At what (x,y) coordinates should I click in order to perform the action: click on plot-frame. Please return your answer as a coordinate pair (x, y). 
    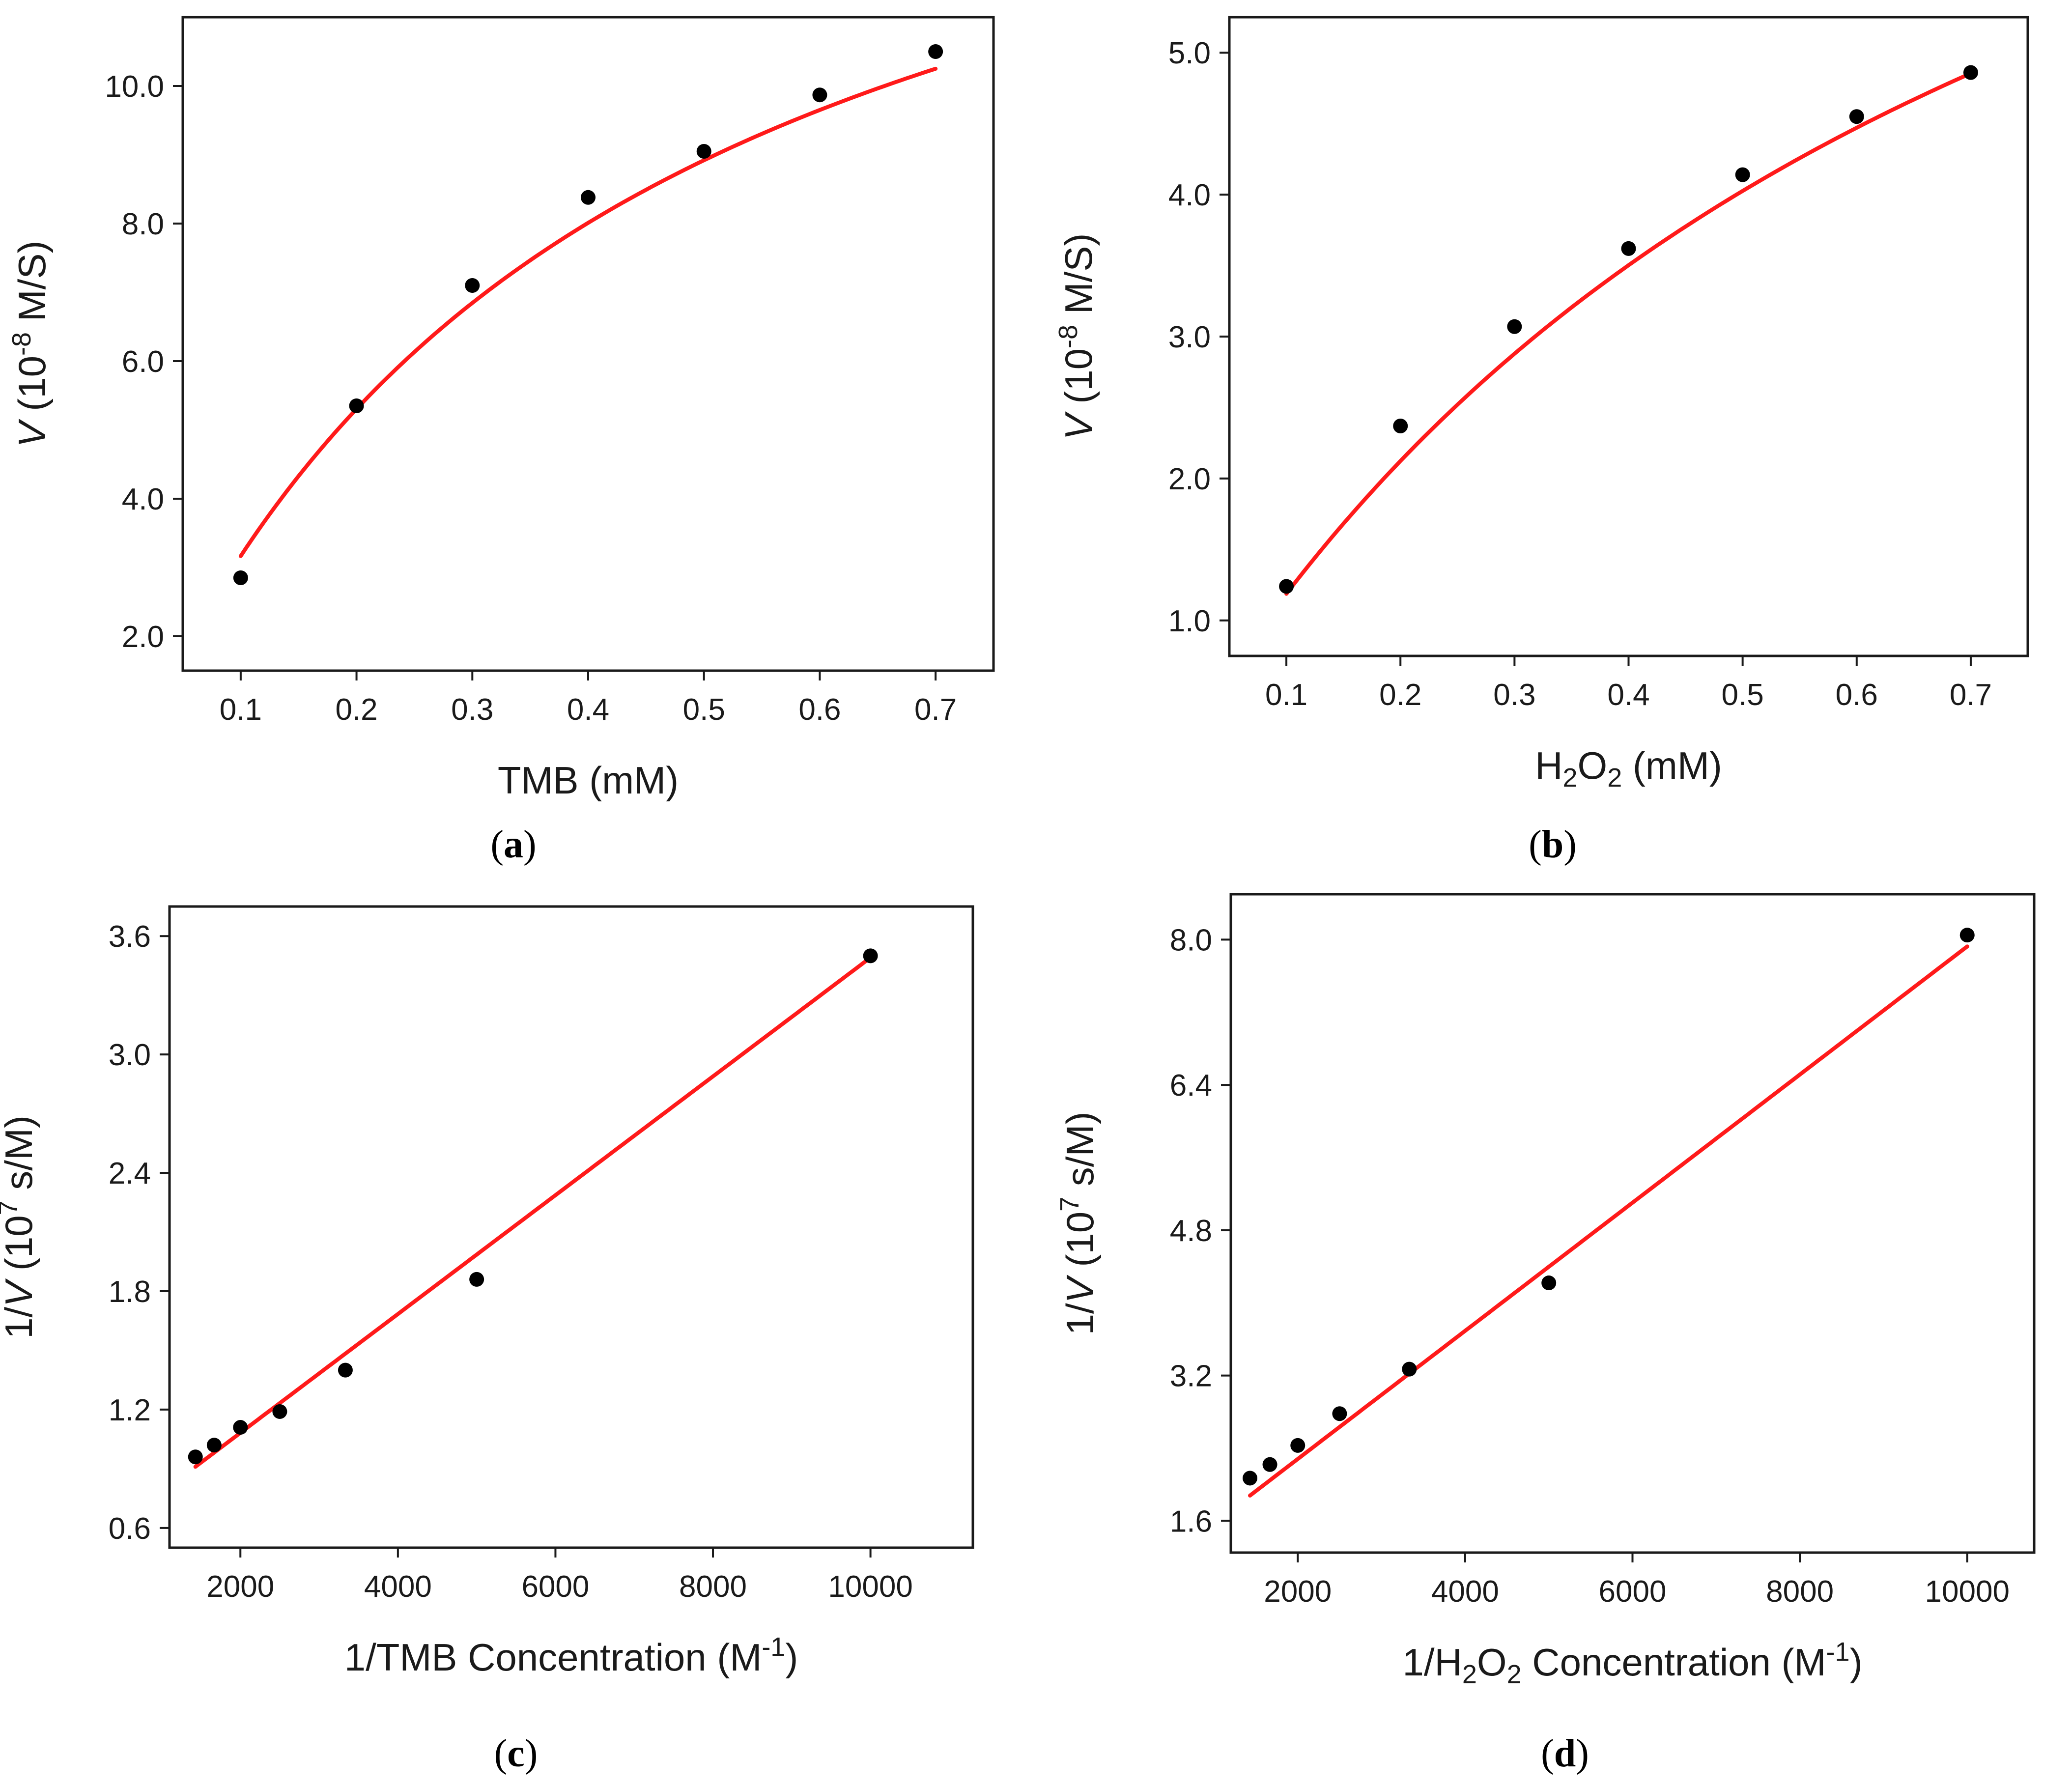
    Looking at the image, I should click on (571, 1227).